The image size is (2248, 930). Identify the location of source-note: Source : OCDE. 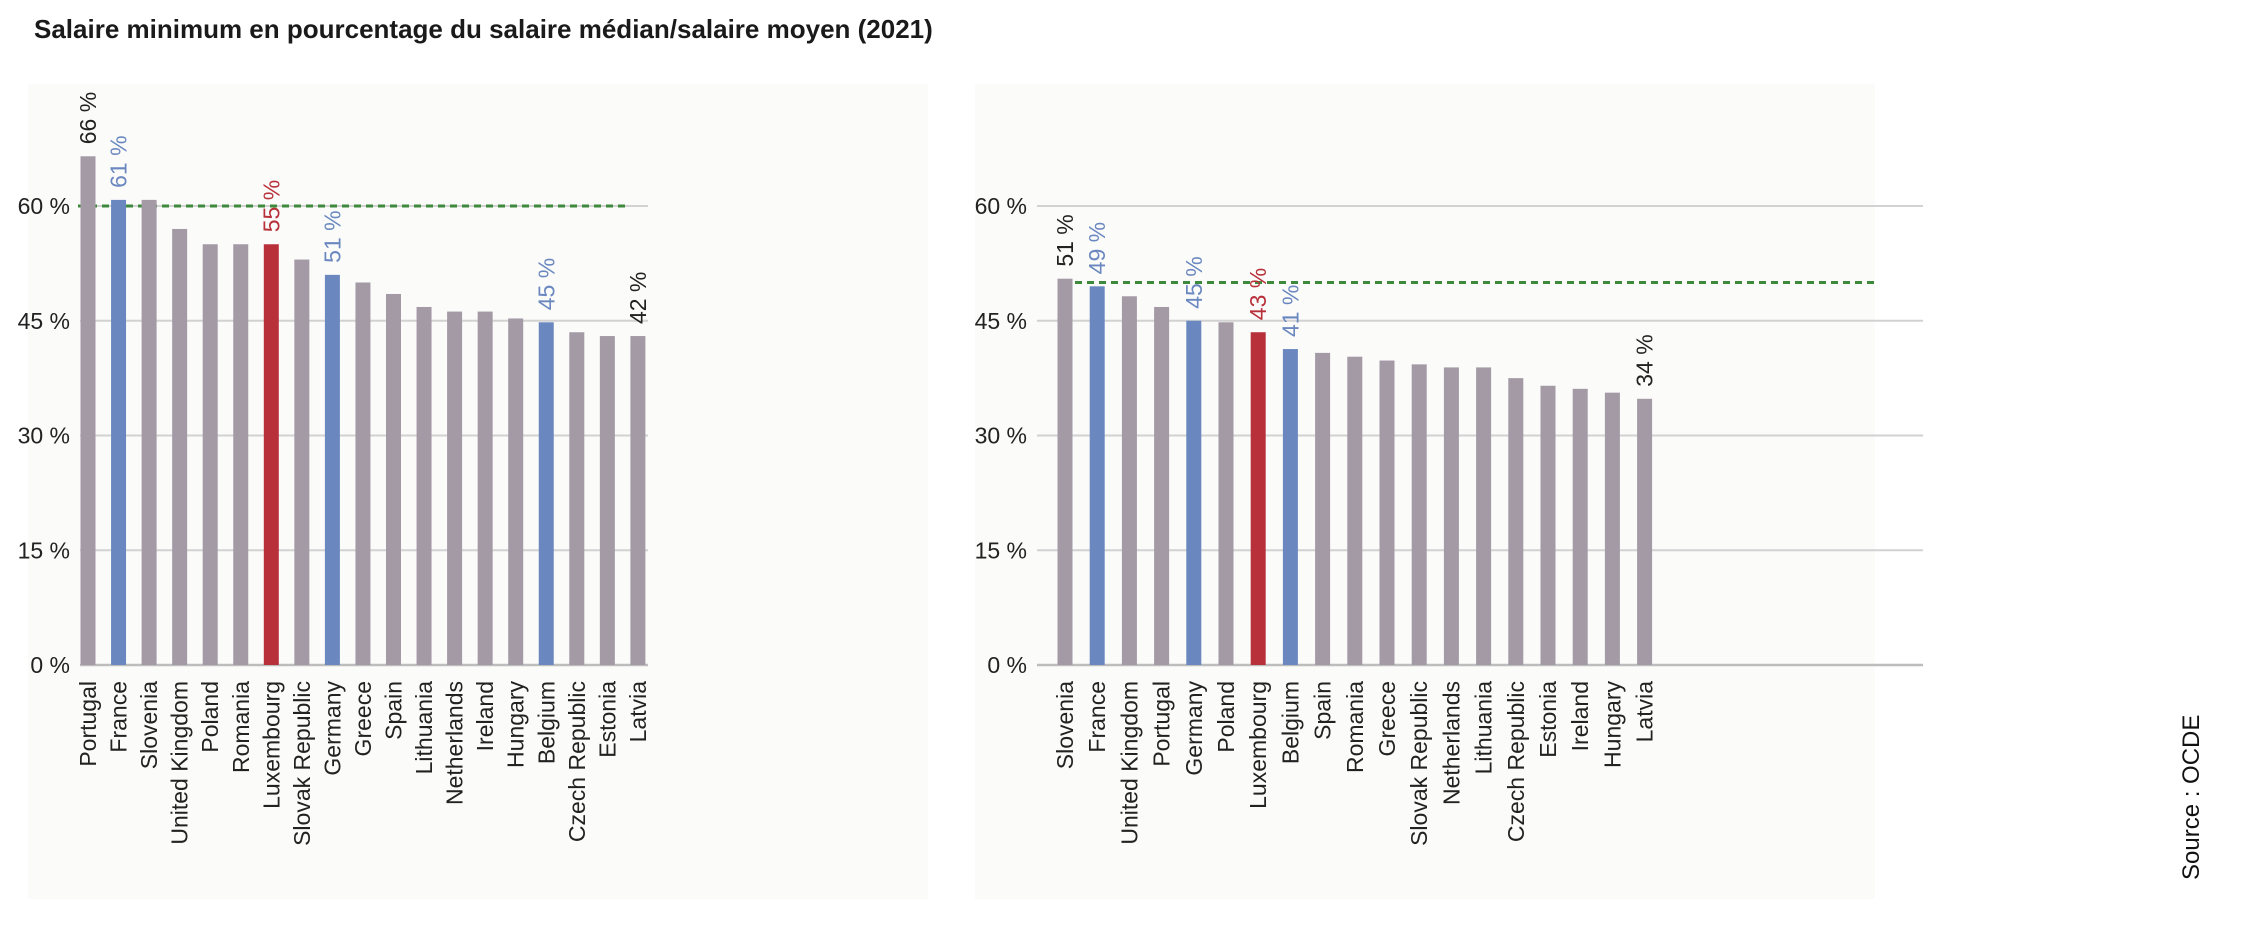
(2191, 797).